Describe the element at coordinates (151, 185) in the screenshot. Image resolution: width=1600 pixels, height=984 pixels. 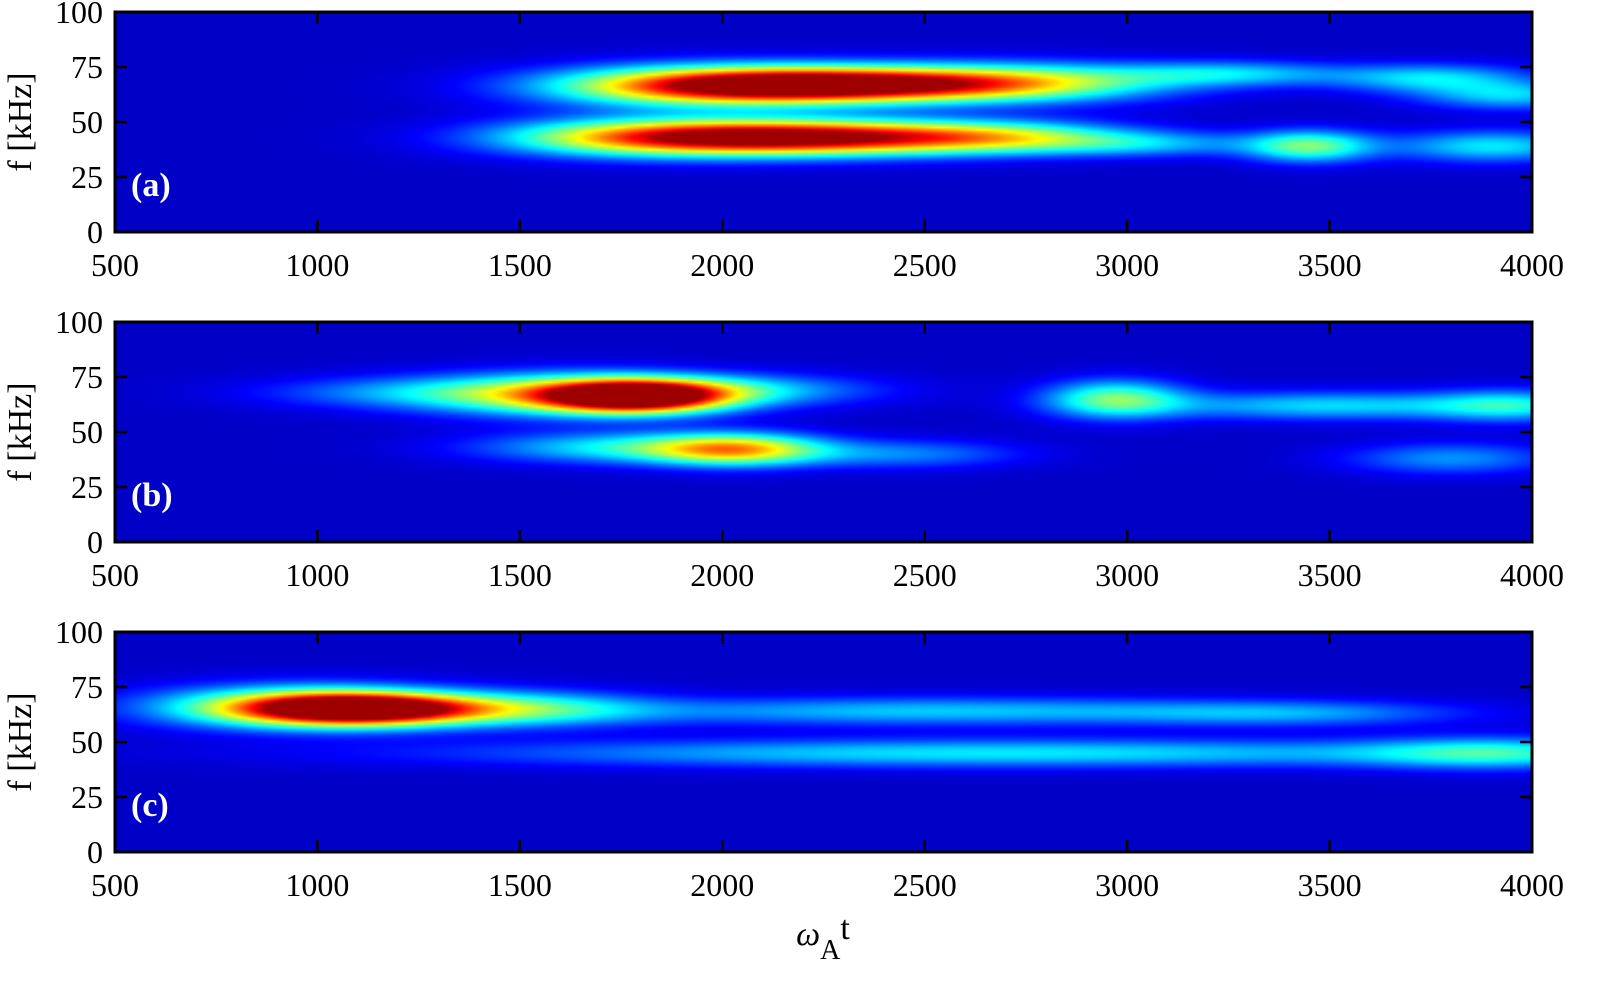
I see `panel-label: (a)` at that location.